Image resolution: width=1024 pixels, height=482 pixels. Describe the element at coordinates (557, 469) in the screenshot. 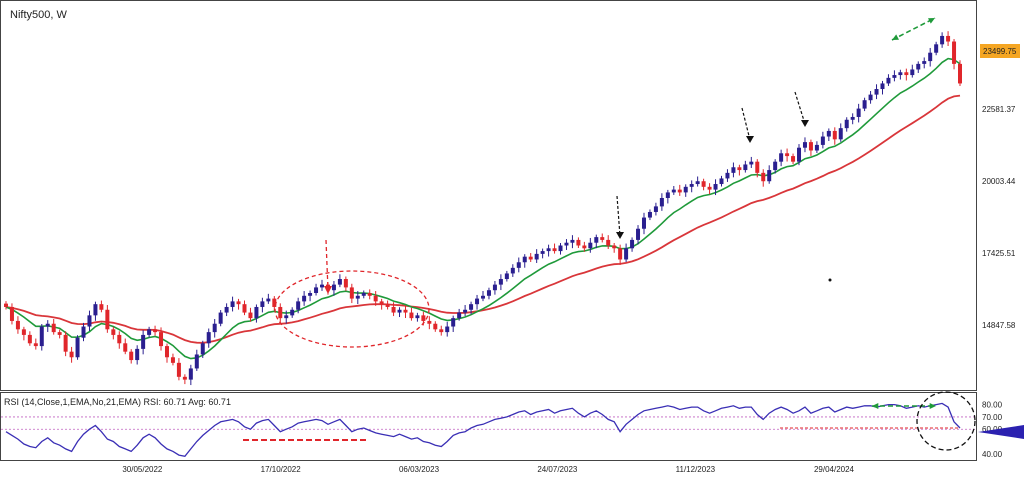

I see `date-tick-label: 24/07/2023` at that location.